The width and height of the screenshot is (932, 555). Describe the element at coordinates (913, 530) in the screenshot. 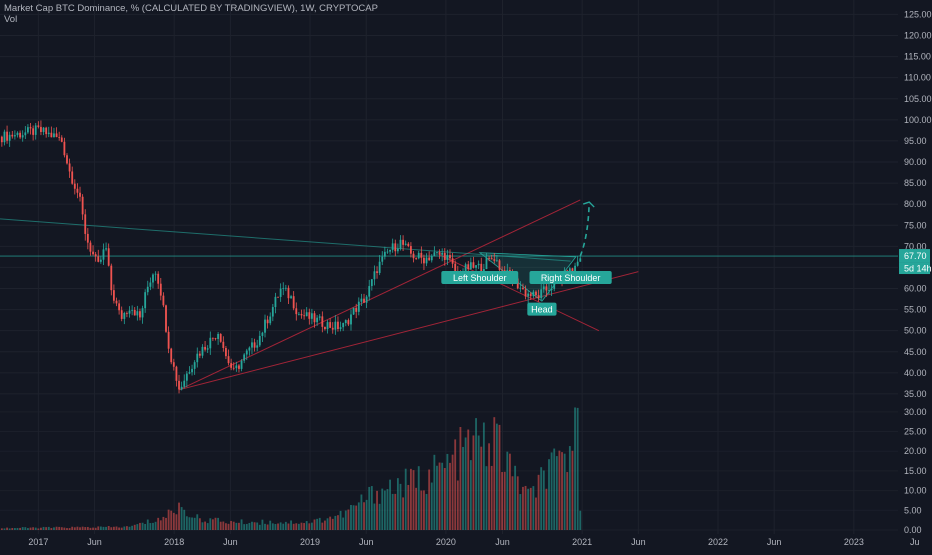

I see `volume-tick-label: 0.00` at that location.